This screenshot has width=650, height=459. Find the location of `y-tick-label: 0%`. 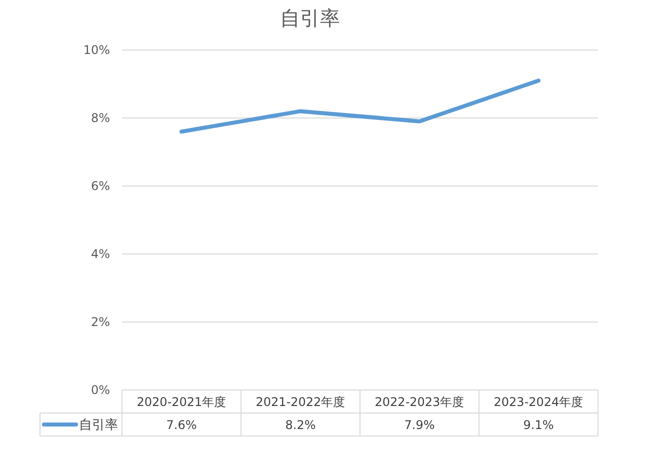

y-tick-label: 0% is located at coordinates (100, 390).